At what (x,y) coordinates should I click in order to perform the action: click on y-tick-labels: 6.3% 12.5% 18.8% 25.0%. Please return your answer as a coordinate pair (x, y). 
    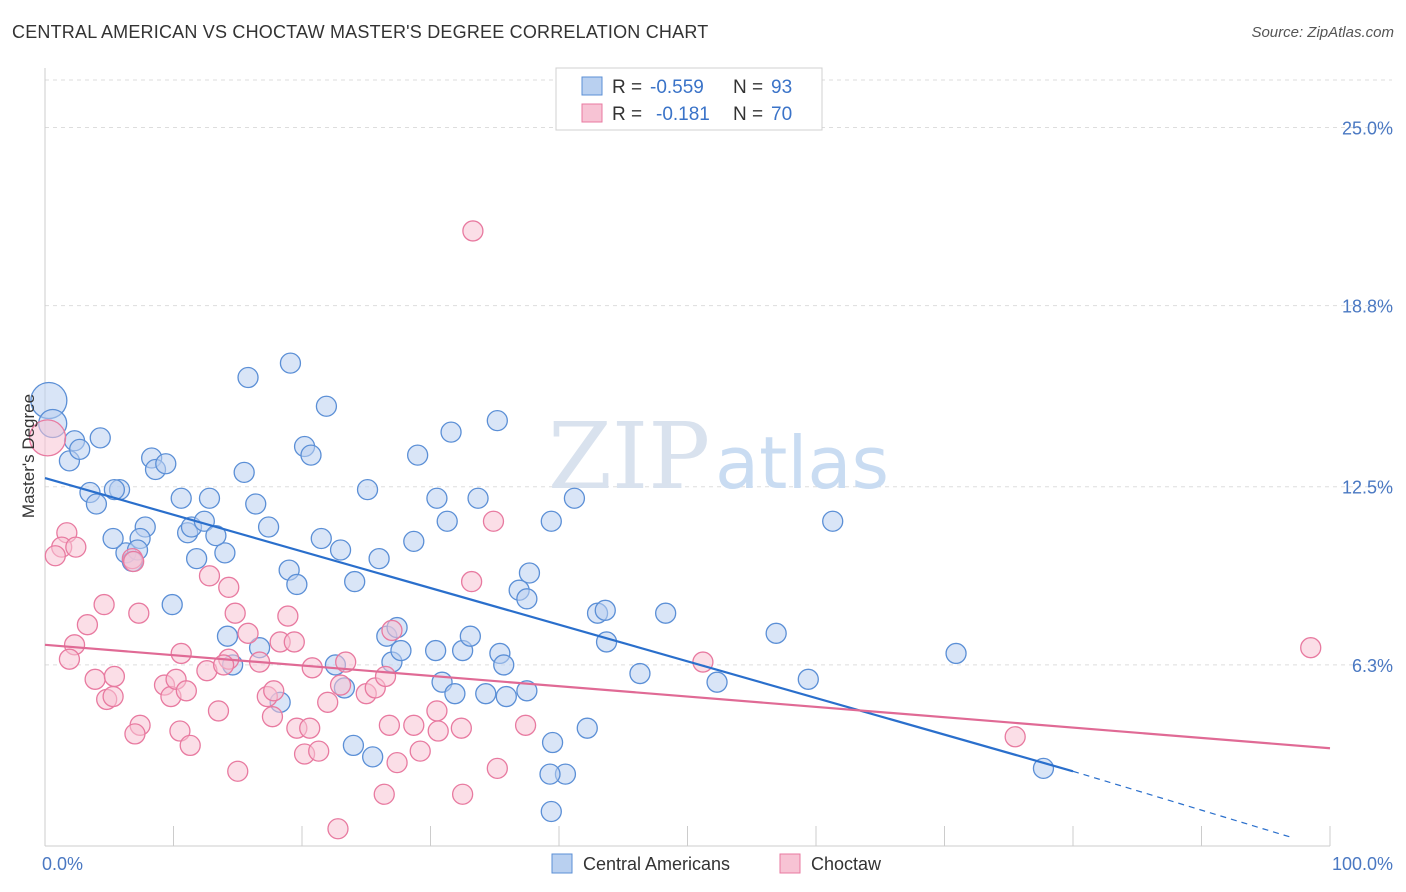
    Looking at the image, I should click on (1367, 396).